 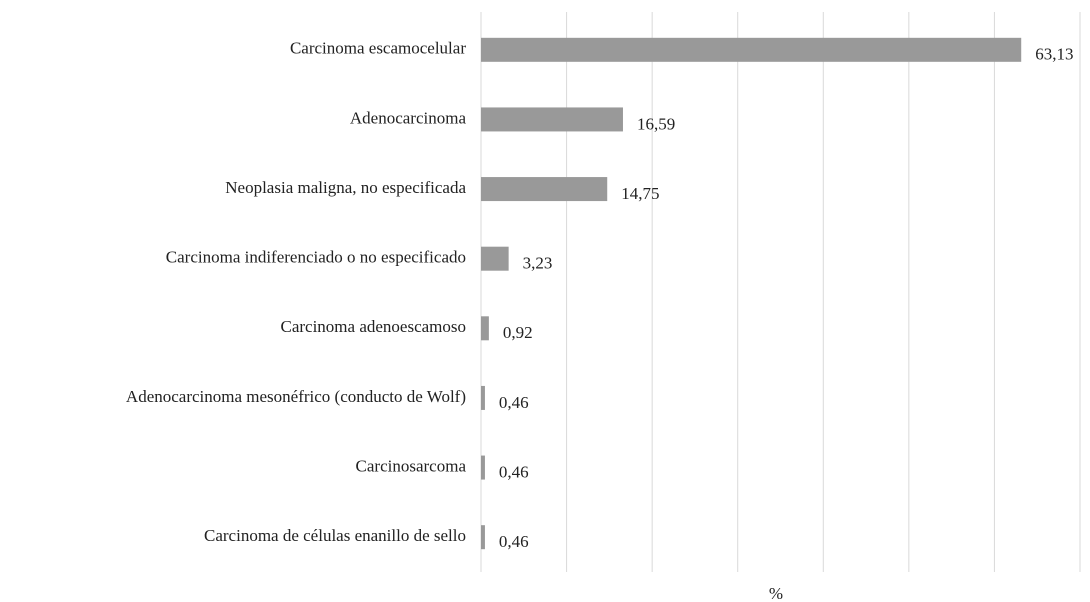 I want to click on x-axis-label: %, so click(x=776, y=593).